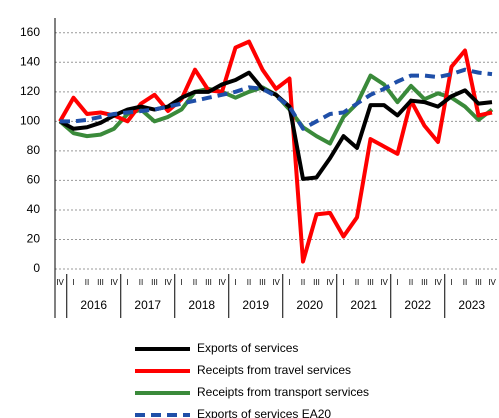 The height and width of the screenshot is (418, 499). I want to click on line-series, so click(276, 99).